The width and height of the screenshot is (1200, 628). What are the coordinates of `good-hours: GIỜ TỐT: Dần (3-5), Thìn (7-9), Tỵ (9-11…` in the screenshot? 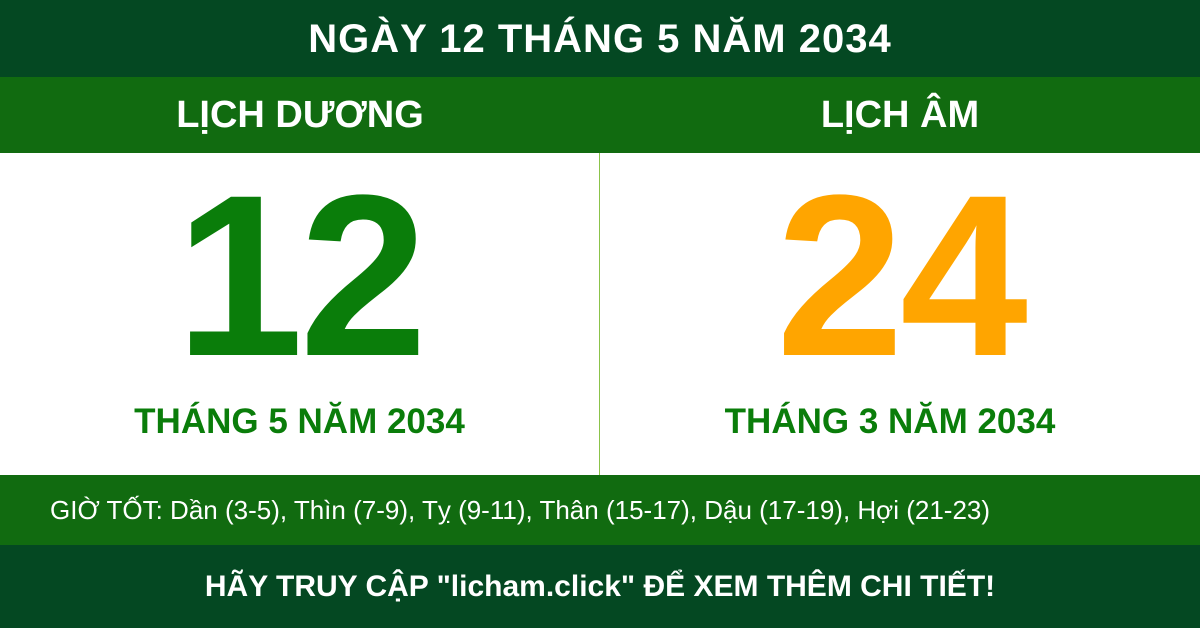 It's located at (600, 510).